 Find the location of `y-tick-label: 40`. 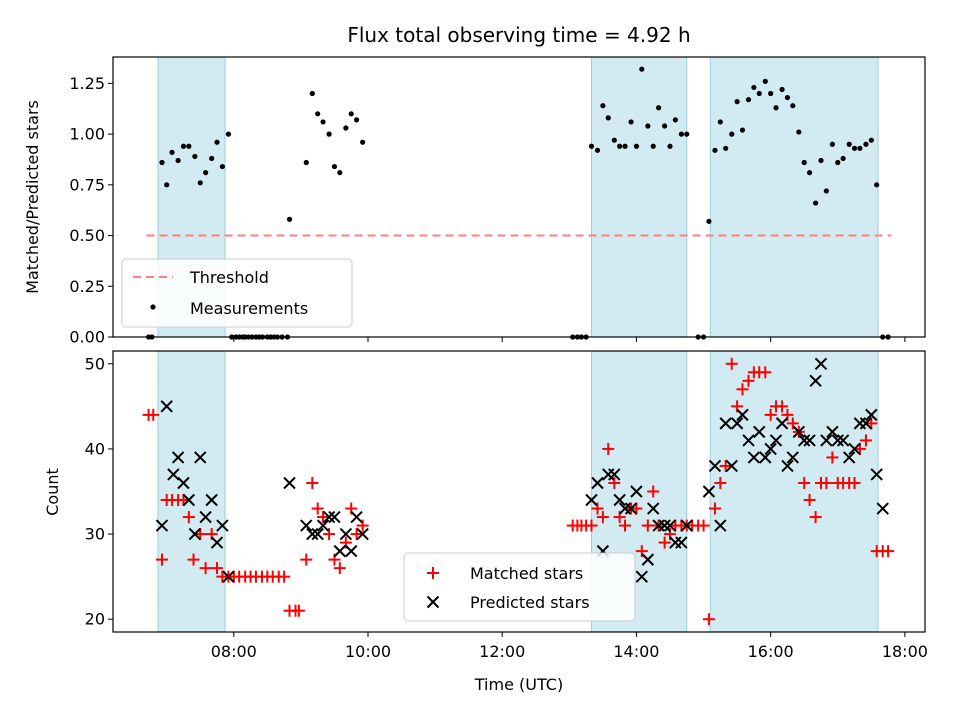

y-tick-label: 40 is located at coordinates (95, 448).